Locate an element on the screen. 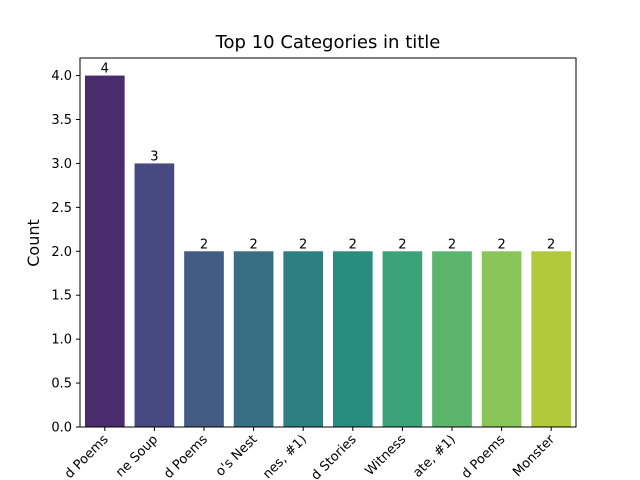 The height and width of the screenshot is (480, 640). bar-value-label-4: 2 is located at coordinates (253, 244).